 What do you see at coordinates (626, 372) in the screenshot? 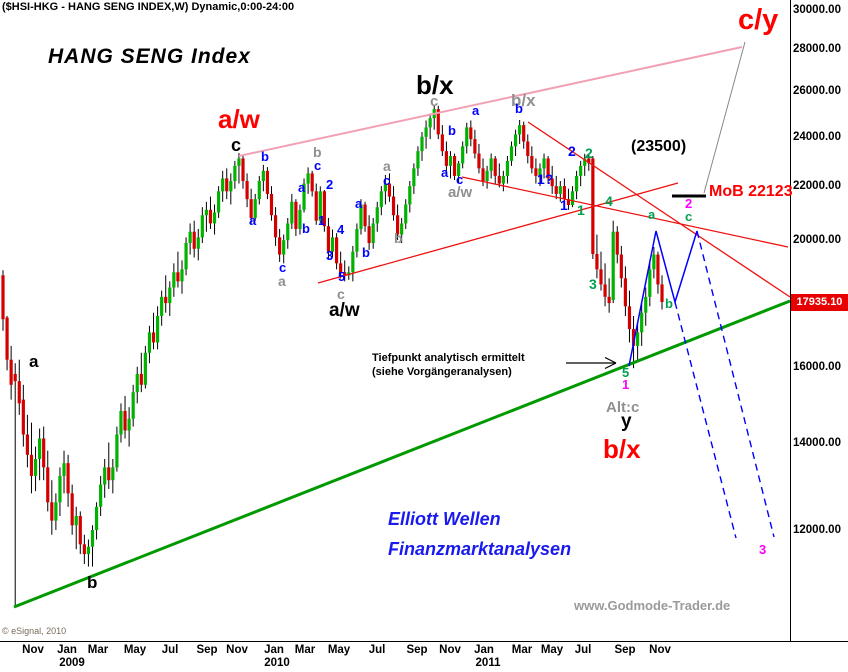
I see `count-5-green: 5` at bounding box center [626, 372].